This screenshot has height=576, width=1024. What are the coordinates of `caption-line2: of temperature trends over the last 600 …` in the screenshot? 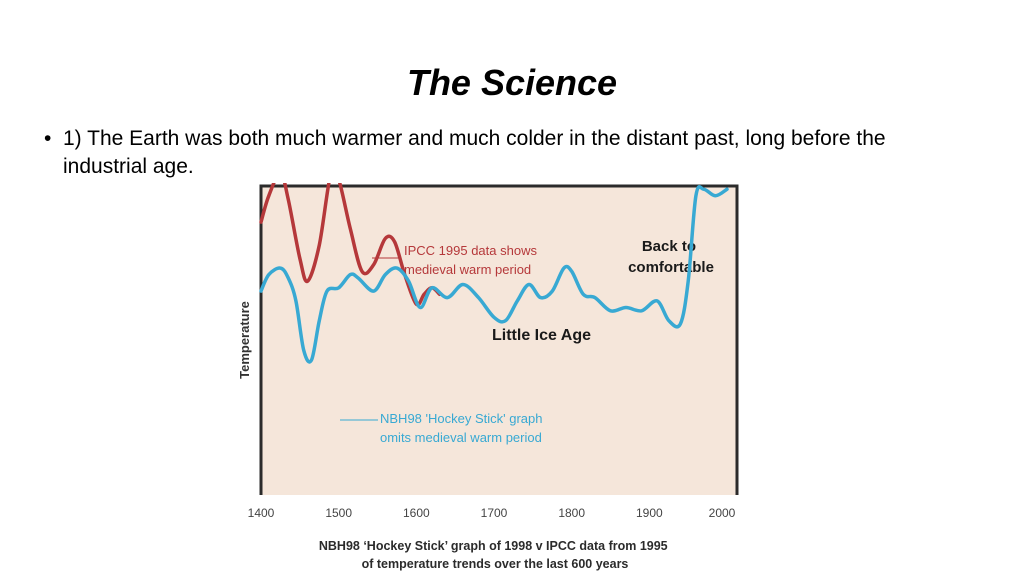 It's located at (495, 564).